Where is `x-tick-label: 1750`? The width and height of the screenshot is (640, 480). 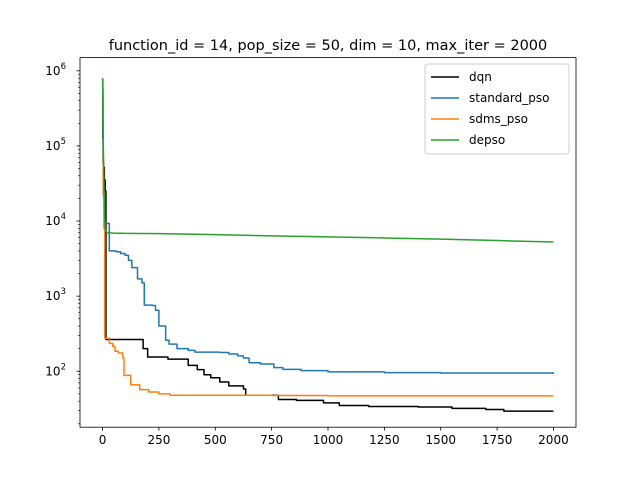 x-tick-label: 1750 is located at coordinates (497, 440).